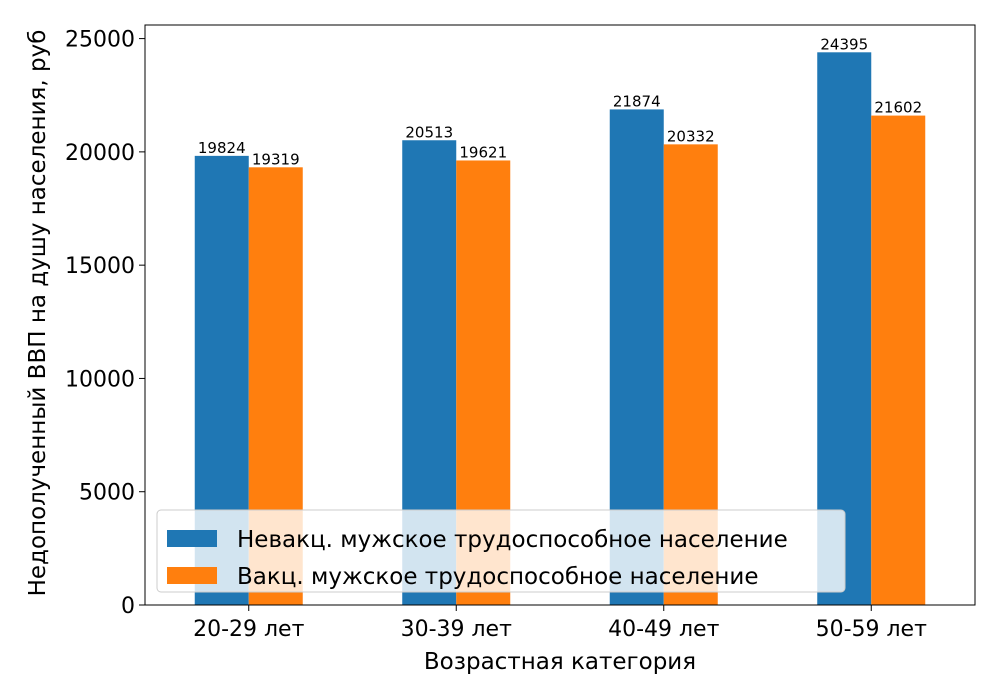 Image resolution: width=1000 pixels, height=700 pixels. What do you see at coordinates (100, 40) in the screenshot?
I see `y-tick-label: 25000` at bounding box center [100, 40].